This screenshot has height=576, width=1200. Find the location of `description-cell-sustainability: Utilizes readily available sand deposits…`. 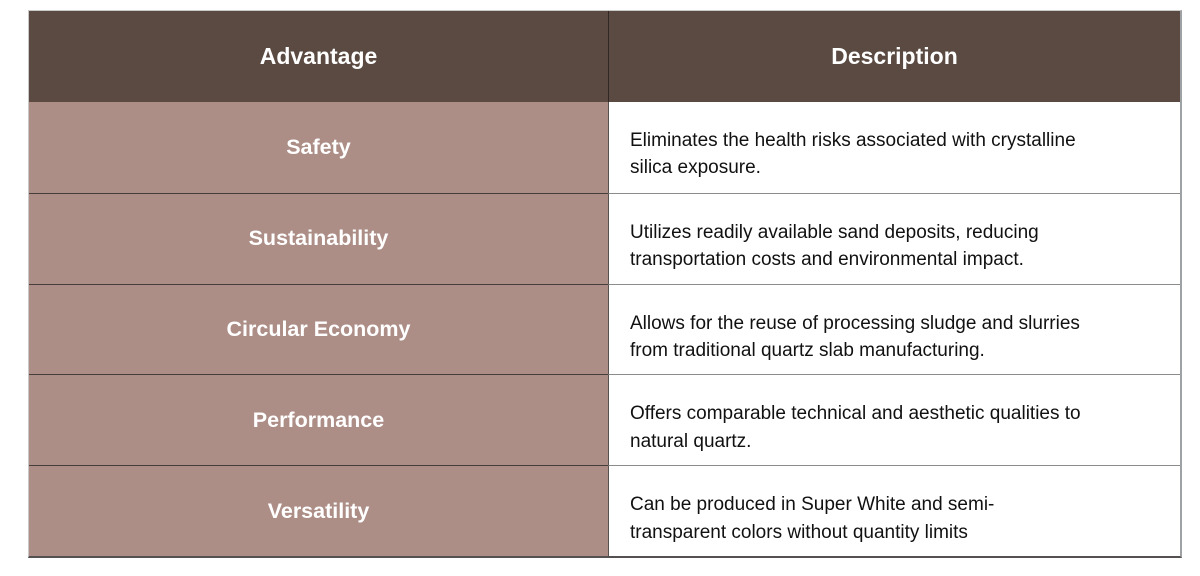

description-cell-sustainability: Utilizes readily available sand deposits… is located at coordinates (894, 238).